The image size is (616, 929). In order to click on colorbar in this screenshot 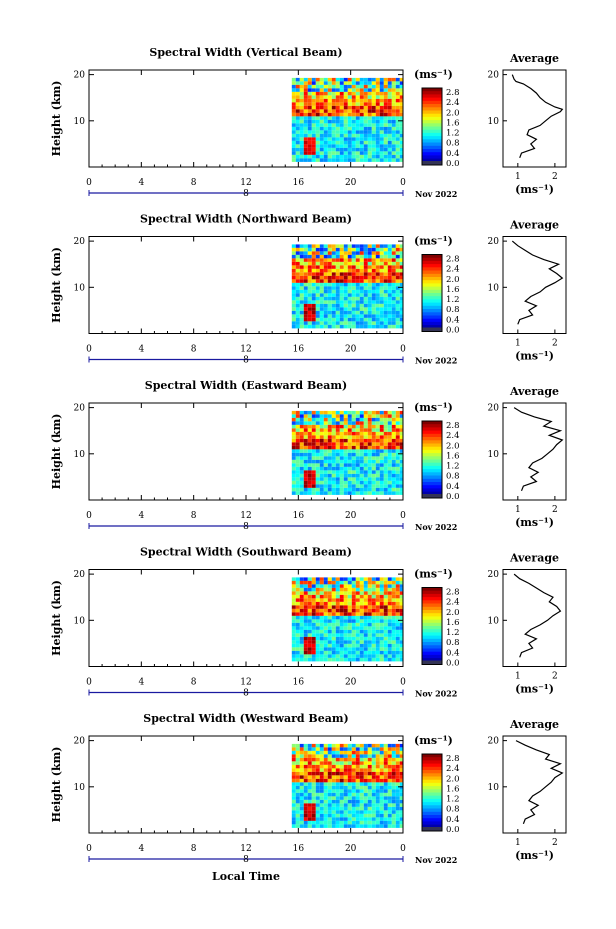, I will do `click(432, 626)`.